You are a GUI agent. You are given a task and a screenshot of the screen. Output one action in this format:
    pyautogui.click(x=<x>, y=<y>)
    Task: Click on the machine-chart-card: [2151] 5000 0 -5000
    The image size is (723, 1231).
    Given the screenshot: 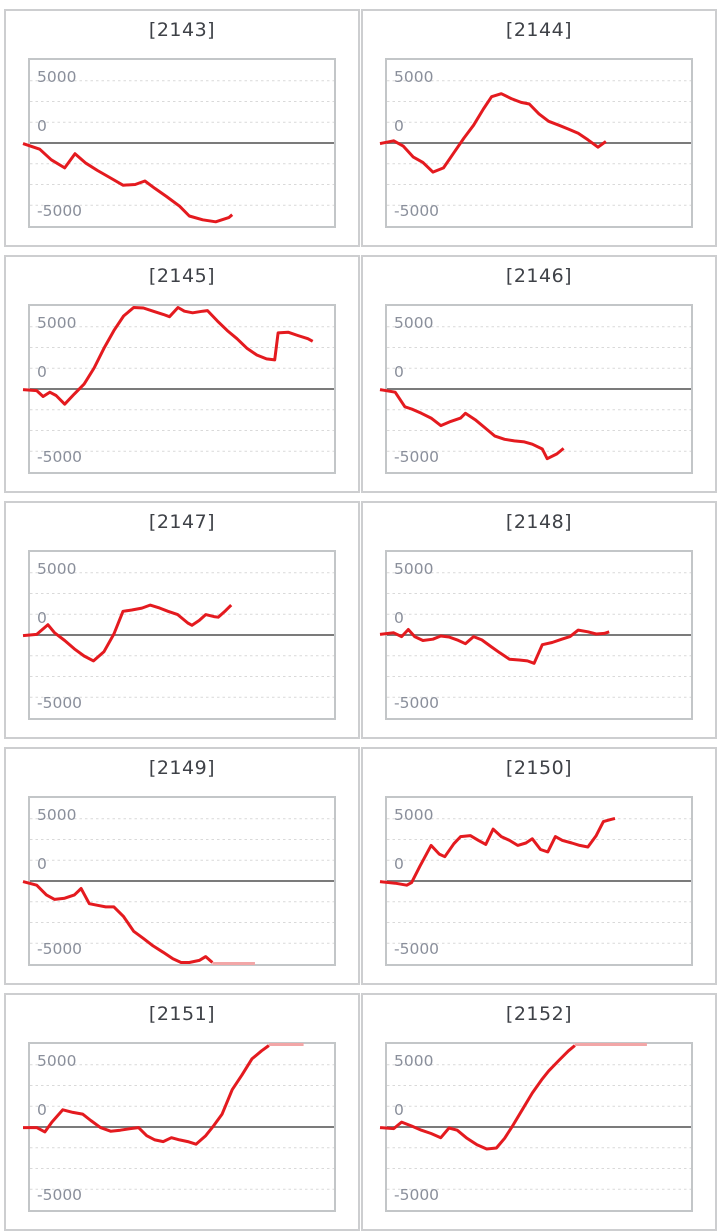 What is the action you would take?
    pyautogui.click(x=182, y=1112)
    